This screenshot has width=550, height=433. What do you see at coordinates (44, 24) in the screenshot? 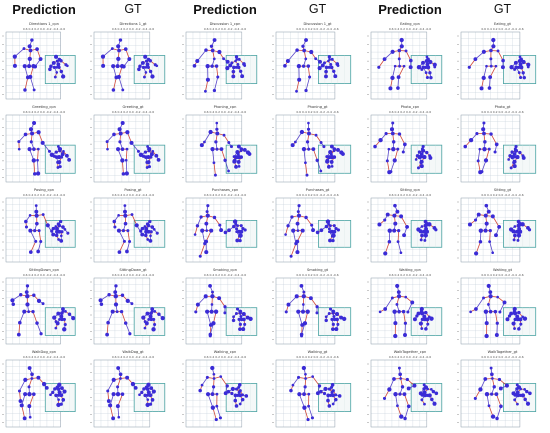
I see `panel-title: Directions 1_cpn` at bounding box center [44, 24].